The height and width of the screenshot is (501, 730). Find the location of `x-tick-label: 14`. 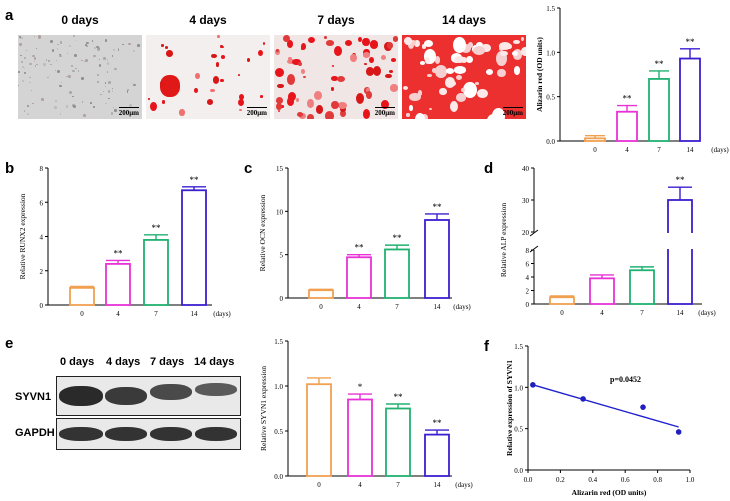

x-tick-label: 14 is located at coordinates (438, 485).